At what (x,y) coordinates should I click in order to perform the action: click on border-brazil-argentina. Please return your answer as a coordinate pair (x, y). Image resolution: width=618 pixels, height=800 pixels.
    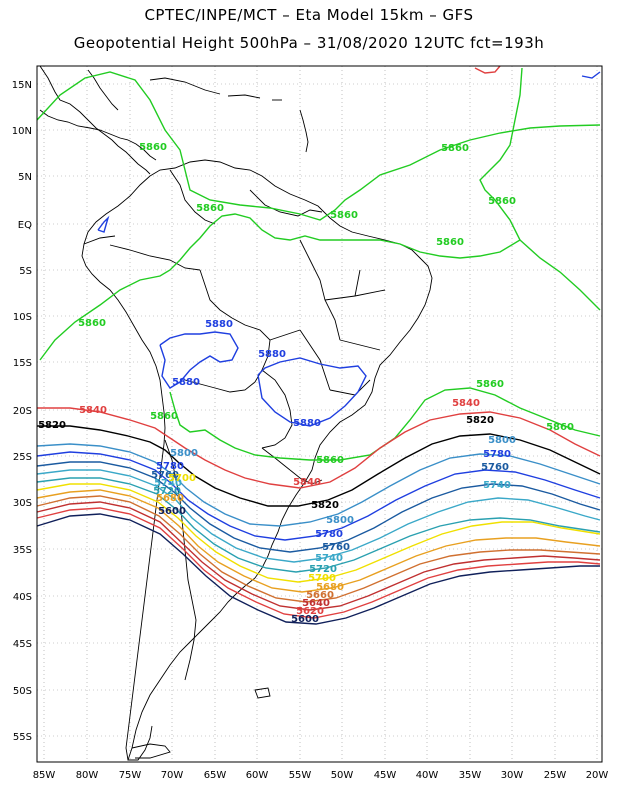
    Looking at the image, I should click on (276, 459).